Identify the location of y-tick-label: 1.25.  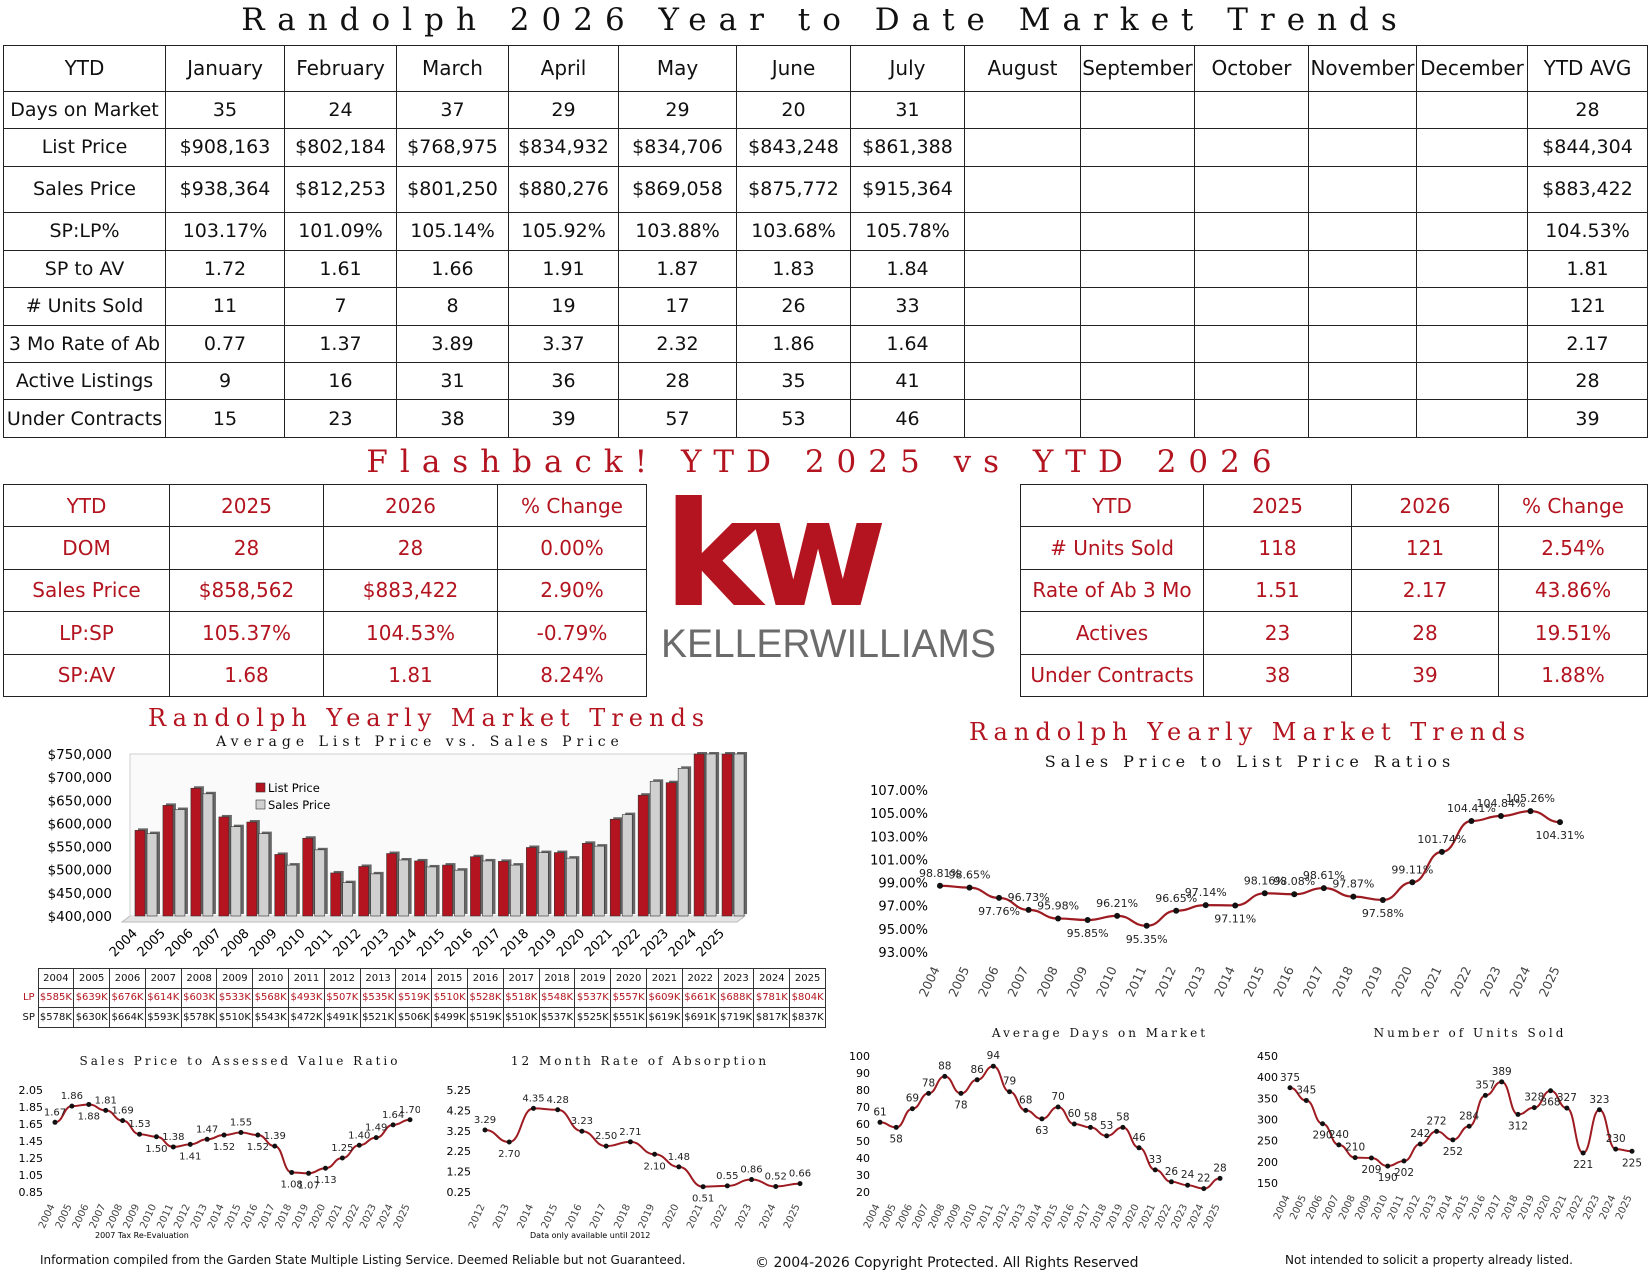
(31, 1158).